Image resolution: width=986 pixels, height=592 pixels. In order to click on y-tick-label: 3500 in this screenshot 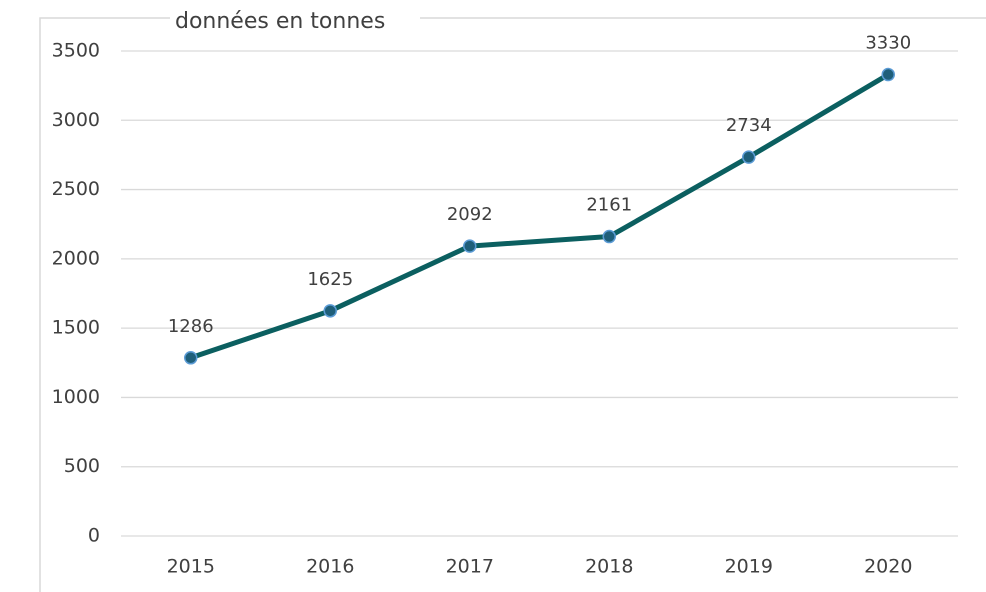, I will do `click(76, 51)`.